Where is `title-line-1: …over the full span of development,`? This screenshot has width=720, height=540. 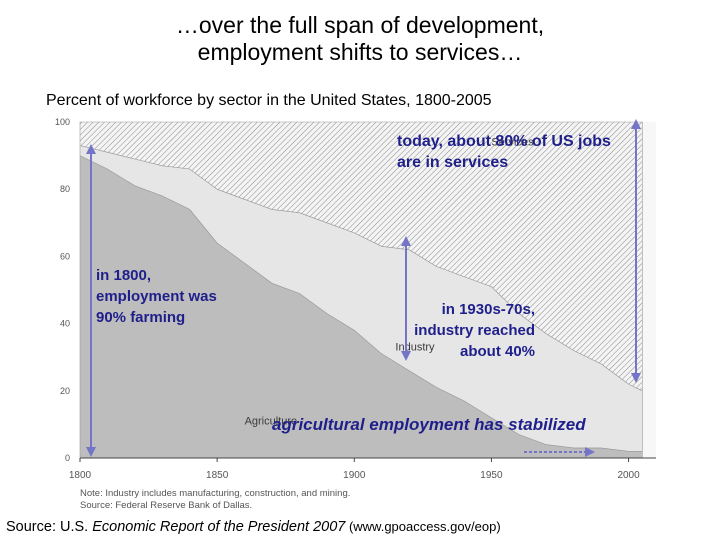
title-line-1: …over the full span of development, is located at coordinates (360, 25).